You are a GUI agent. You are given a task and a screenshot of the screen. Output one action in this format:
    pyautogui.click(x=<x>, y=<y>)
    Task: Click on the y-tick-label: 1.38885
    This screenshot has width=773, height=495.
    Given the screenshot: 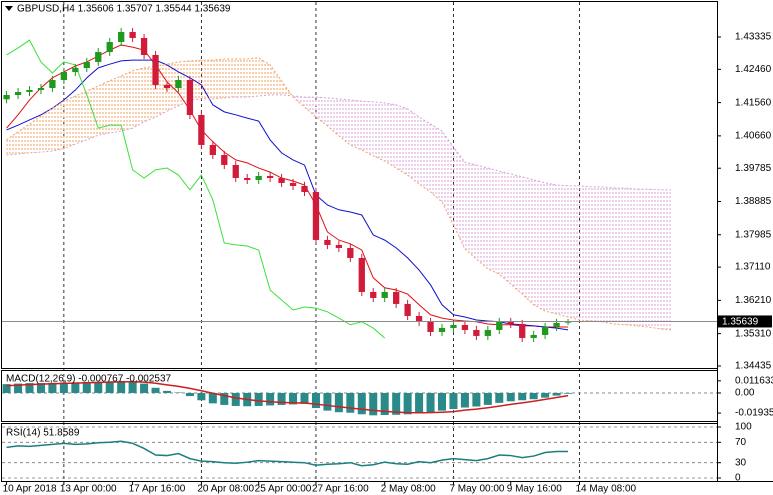 What is the action you would take?
    pyautogui.click(x=753, y=201)
    